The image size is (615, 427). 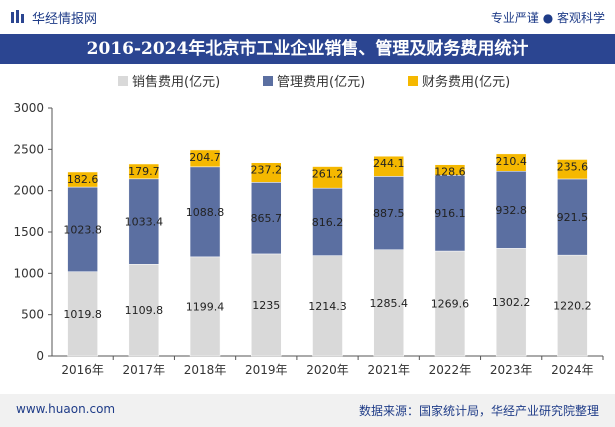 What do you see at coordinates (205, 370) in the screenshot?
I see `x-tick-label: 2018年` at bounding box center [205, 370].